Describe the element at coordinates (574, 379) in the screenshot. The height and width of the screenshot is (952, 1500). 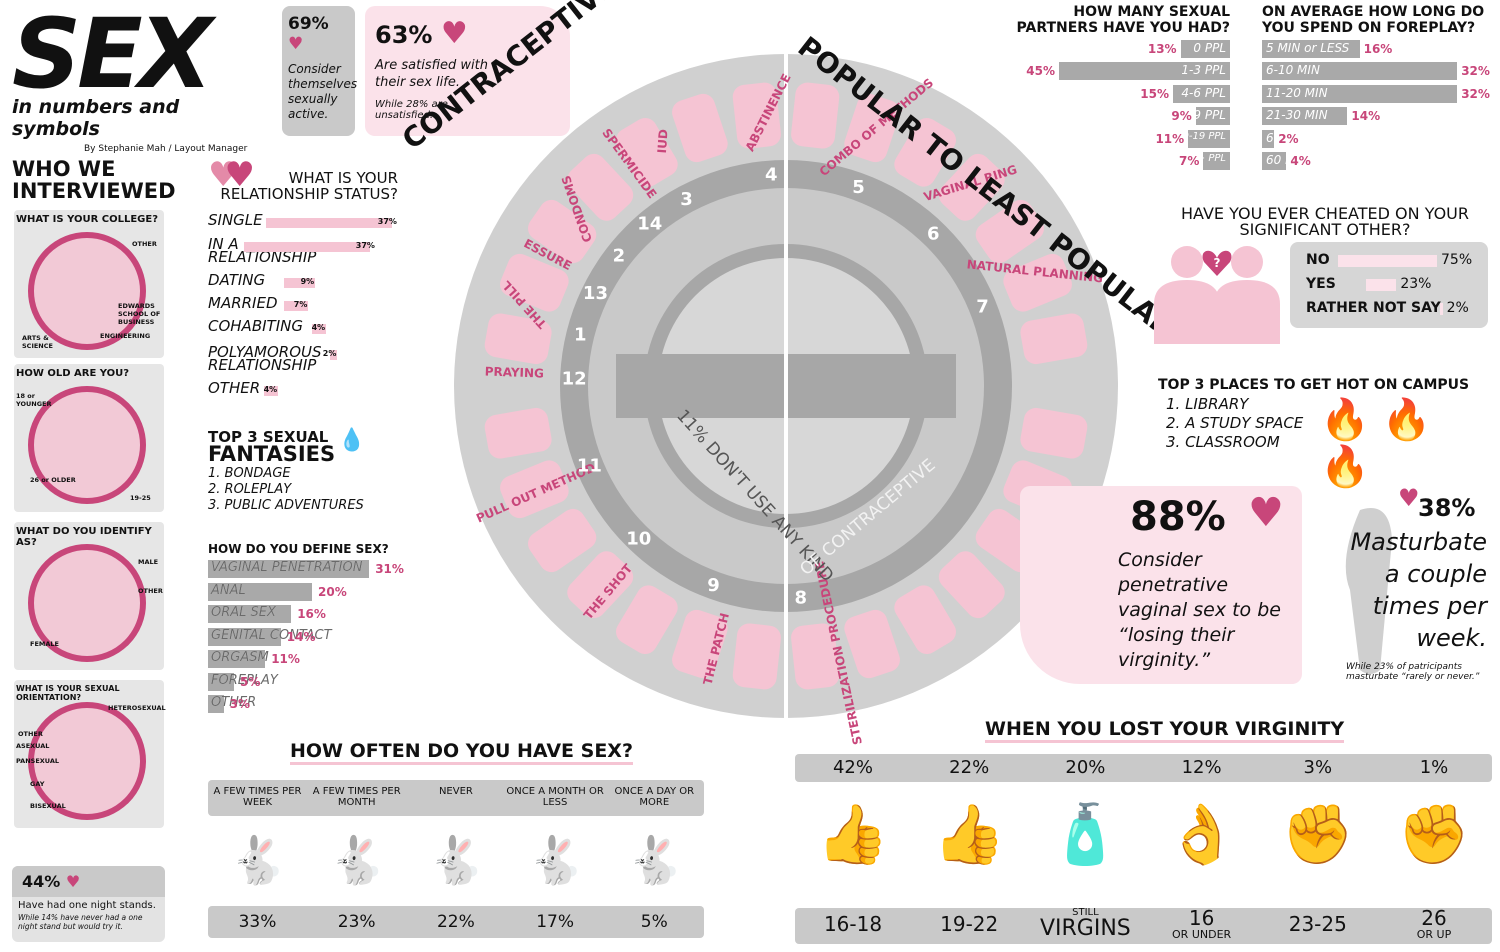
I see `rank-number: 12` at that location.